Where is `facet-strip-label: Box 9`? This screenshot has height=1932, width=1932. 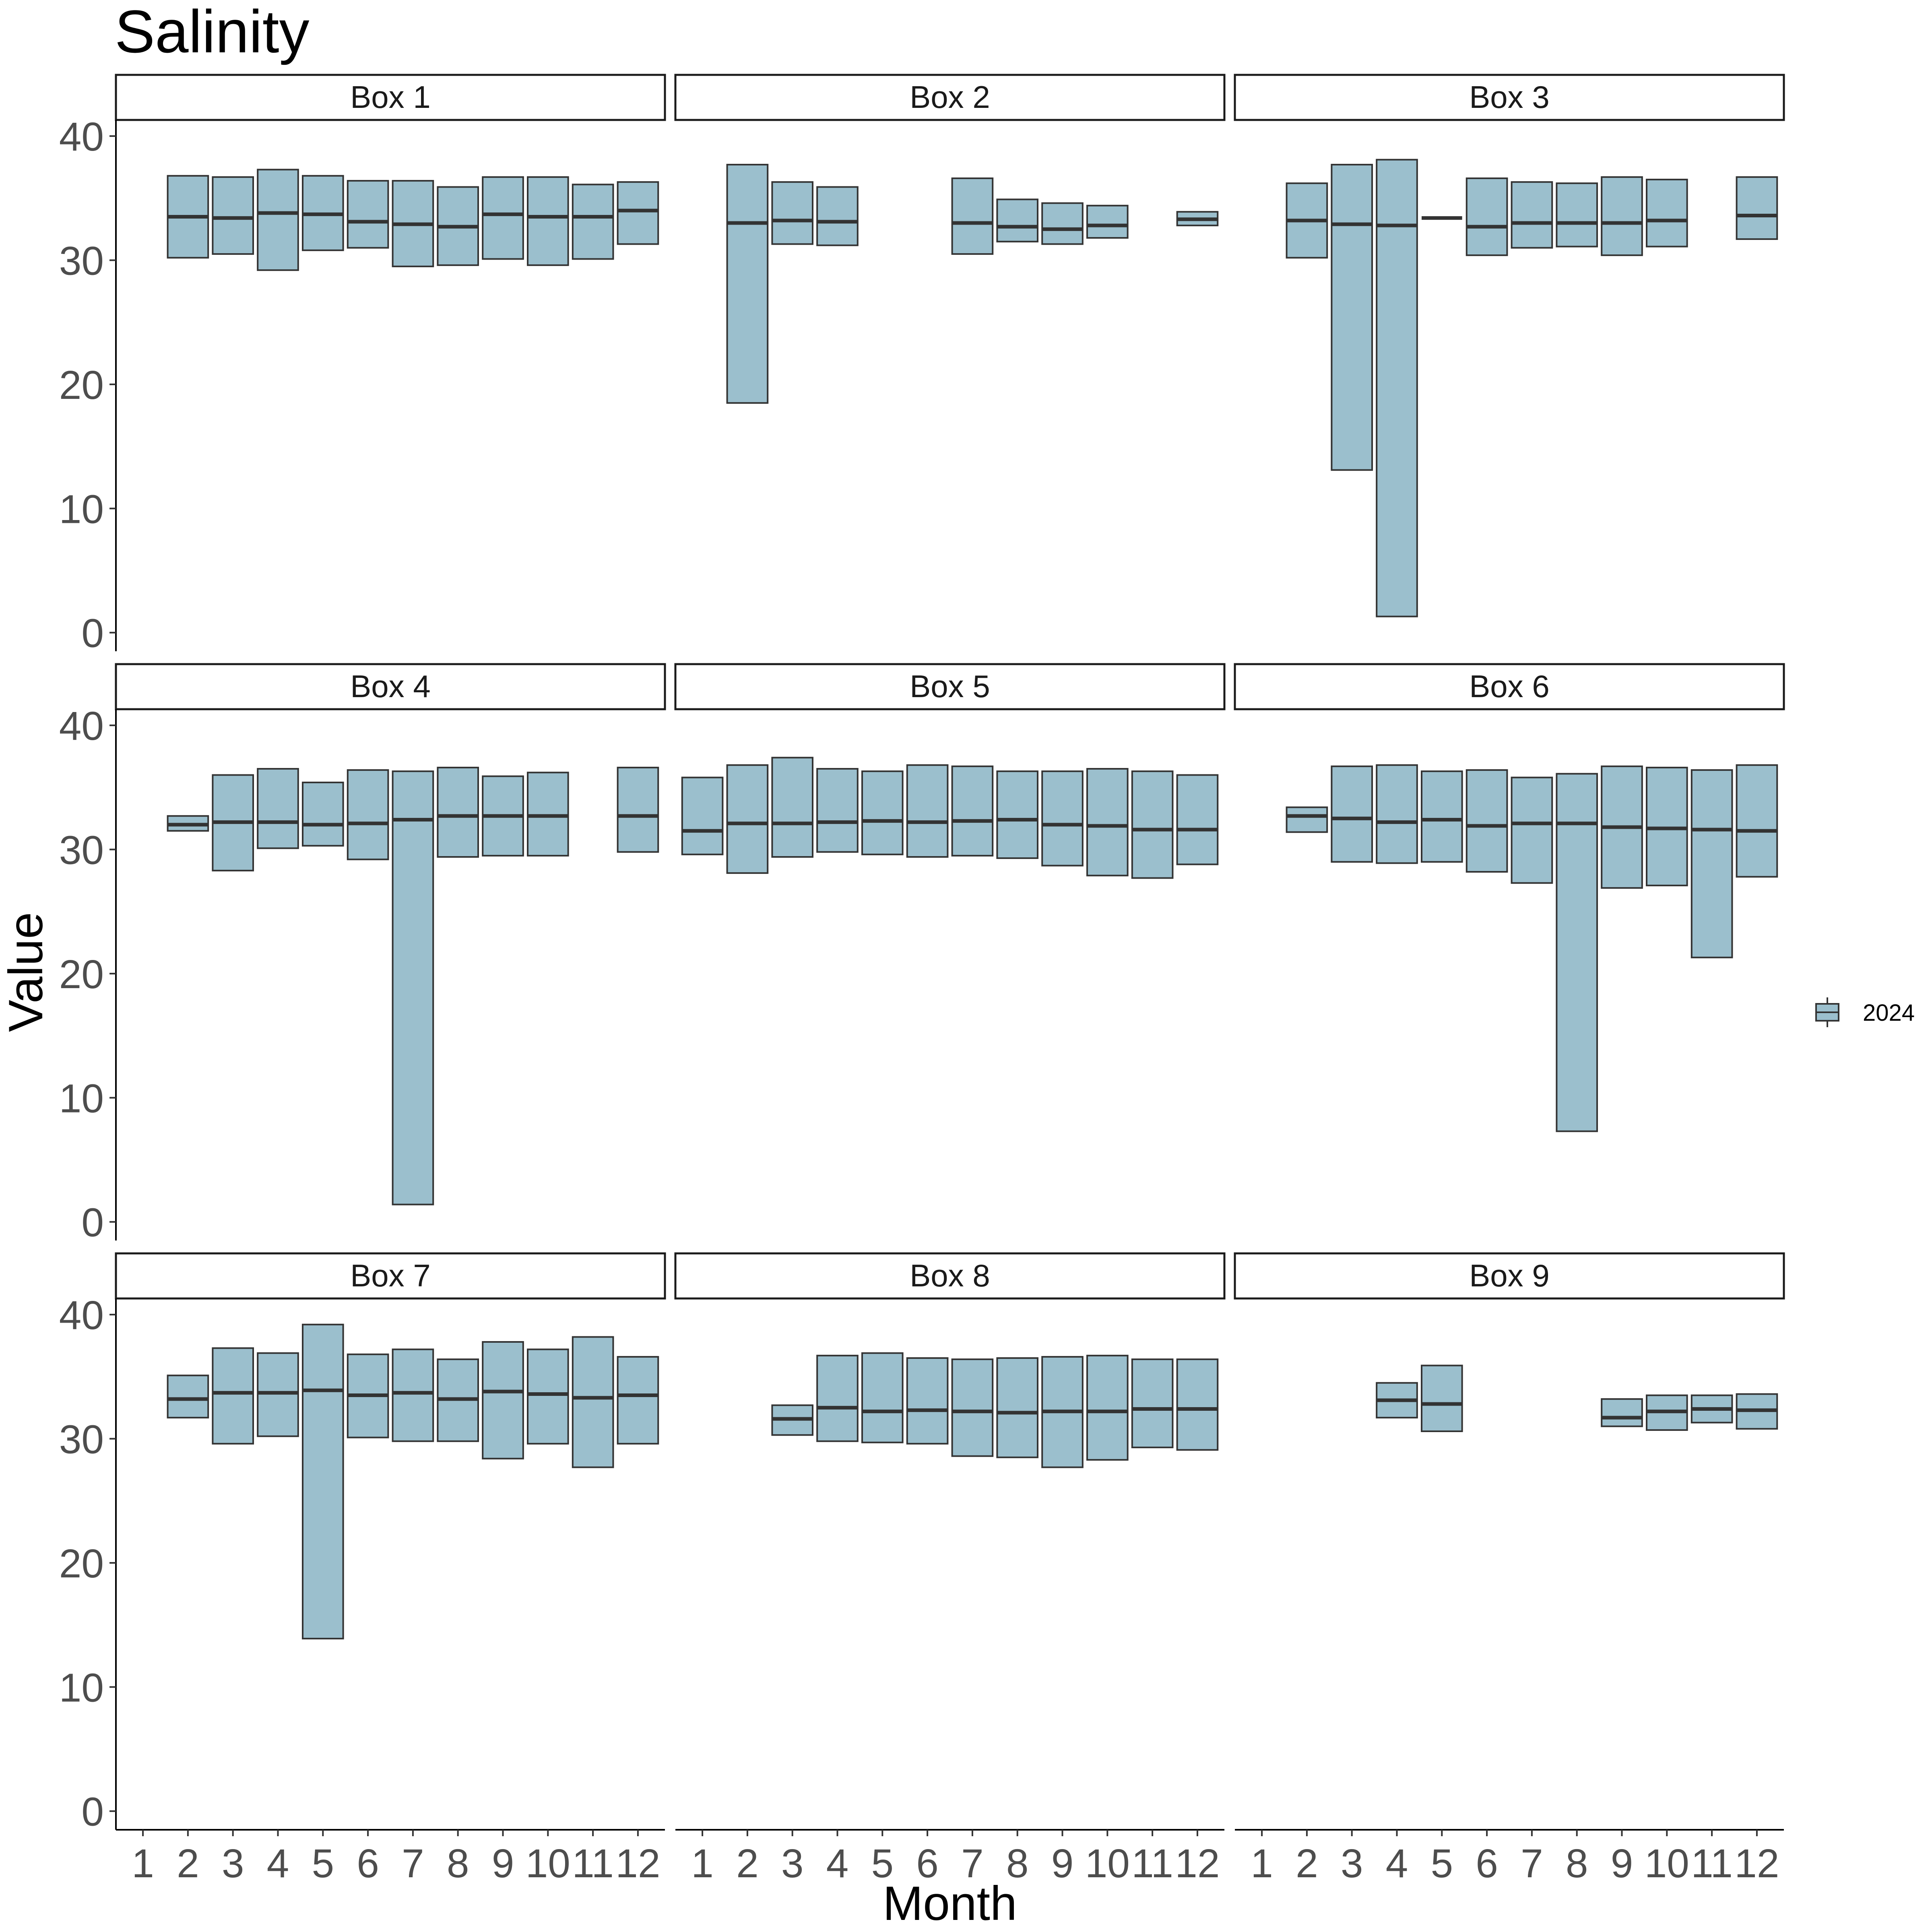
facet-strip-label: Box 9 is located at coordinates (1509, 1275).